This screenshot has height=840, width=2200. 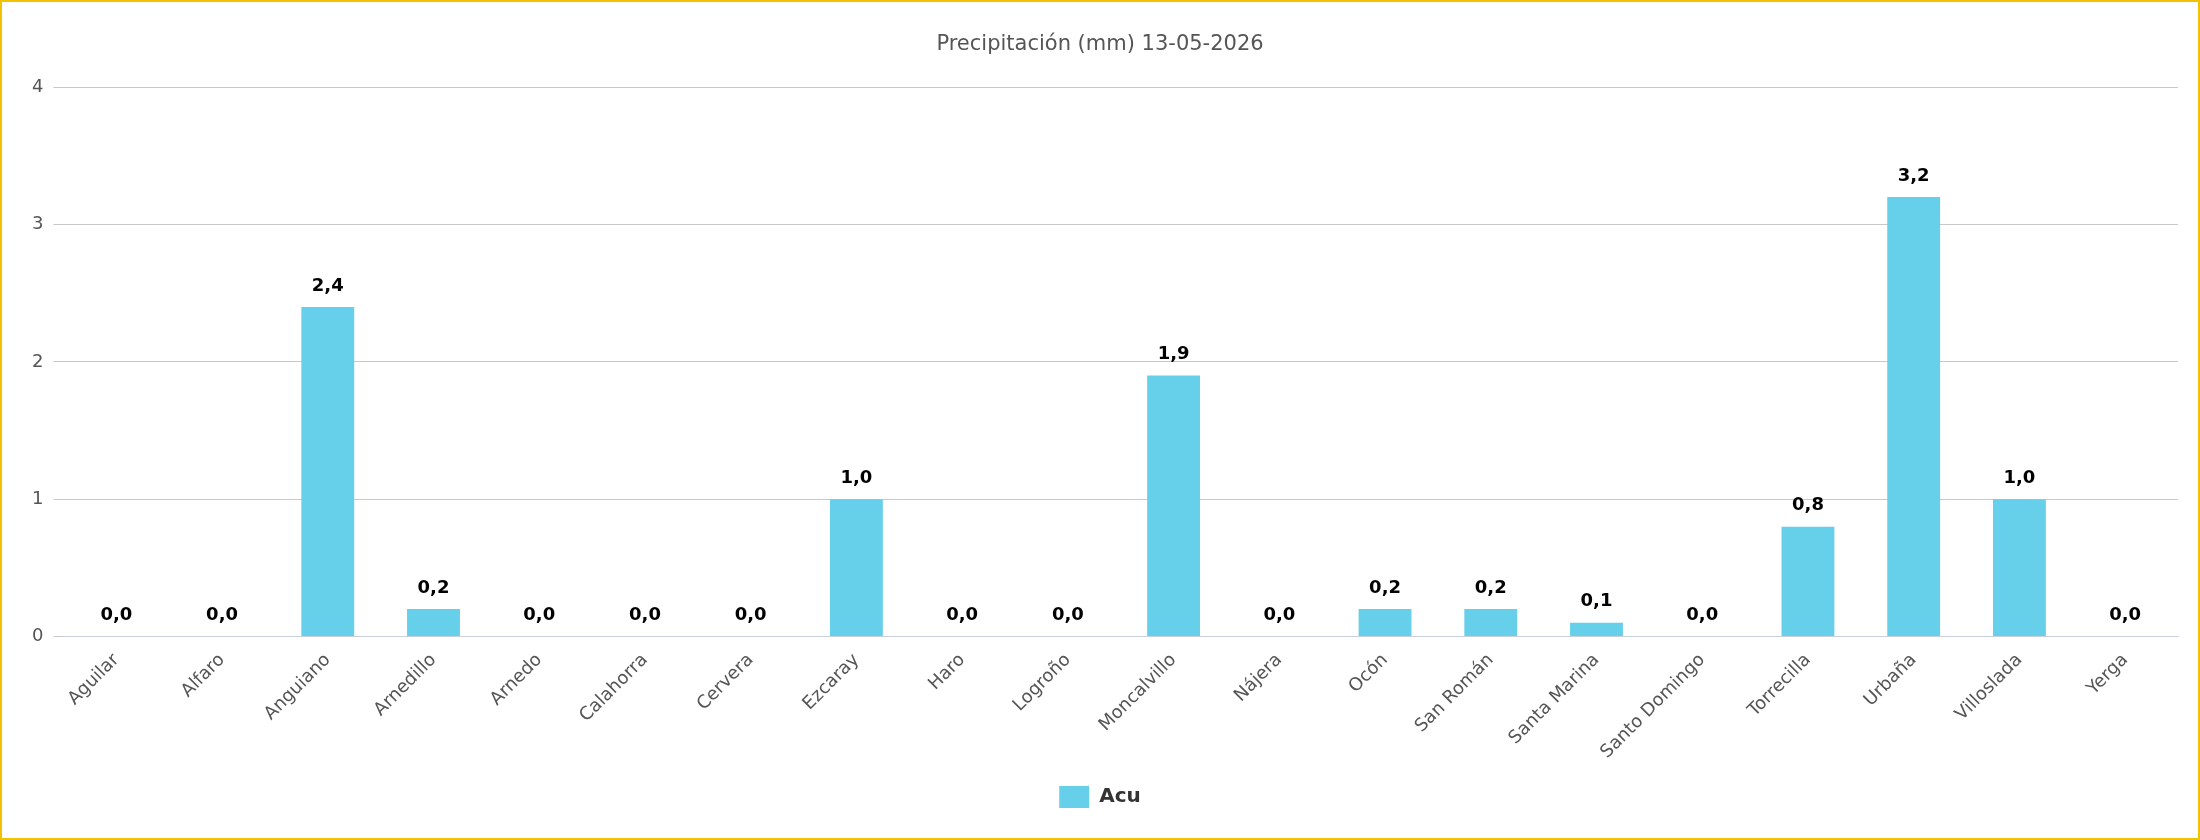 What do you see at coordinates (1100, 43) in the screenshot?
I see `chart-title: Precipitación (mm) 13-05-2026` at bounding box center [1100, 43].